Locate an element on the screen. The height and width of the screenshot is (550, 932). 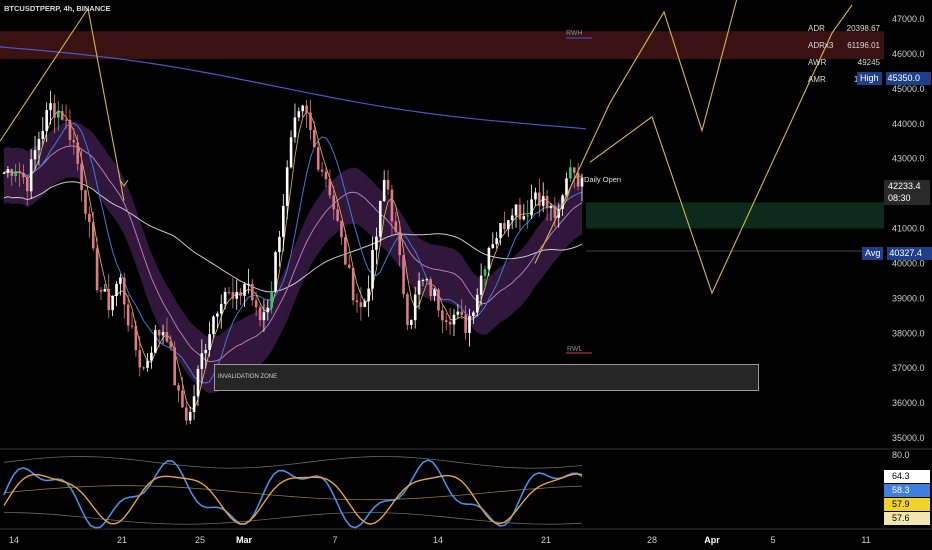
x-tick-label: Mar is located at coordinates (244, 540).